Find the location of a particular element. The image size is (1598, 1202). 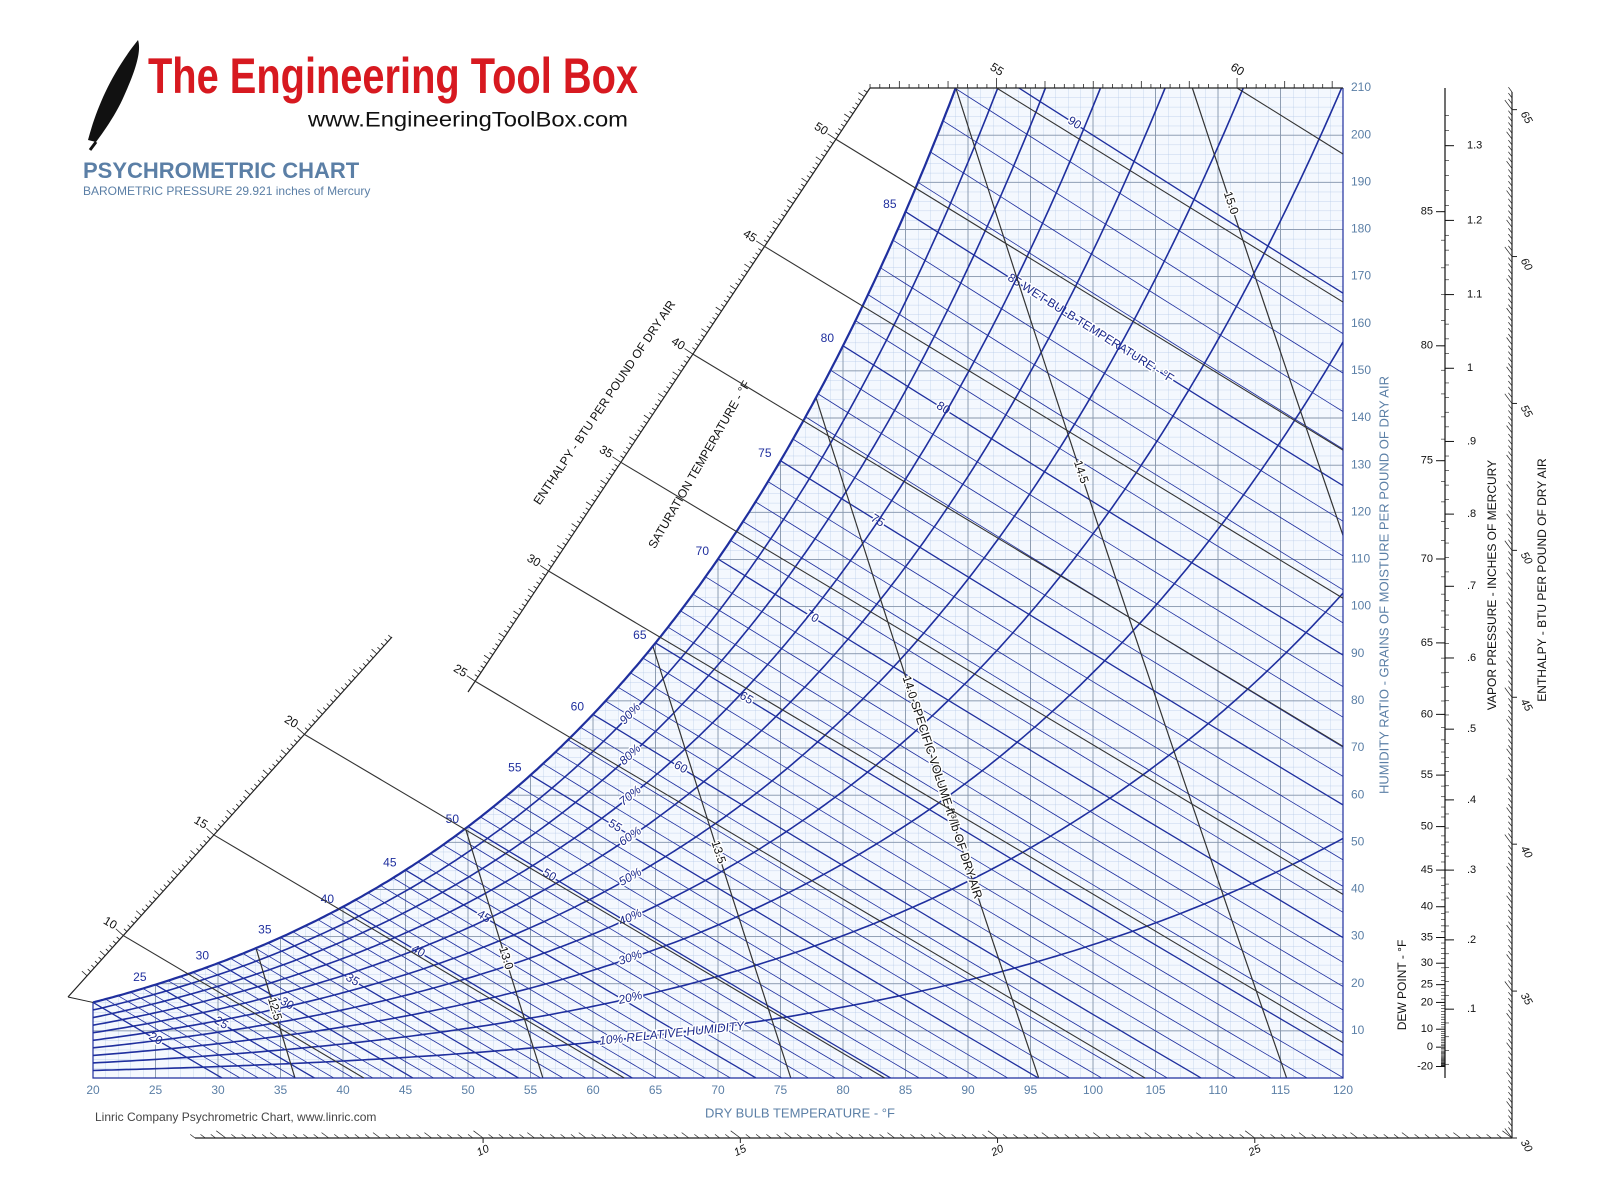

vapor-pressure-label: .1 is located at coordinates (1471, 1009).